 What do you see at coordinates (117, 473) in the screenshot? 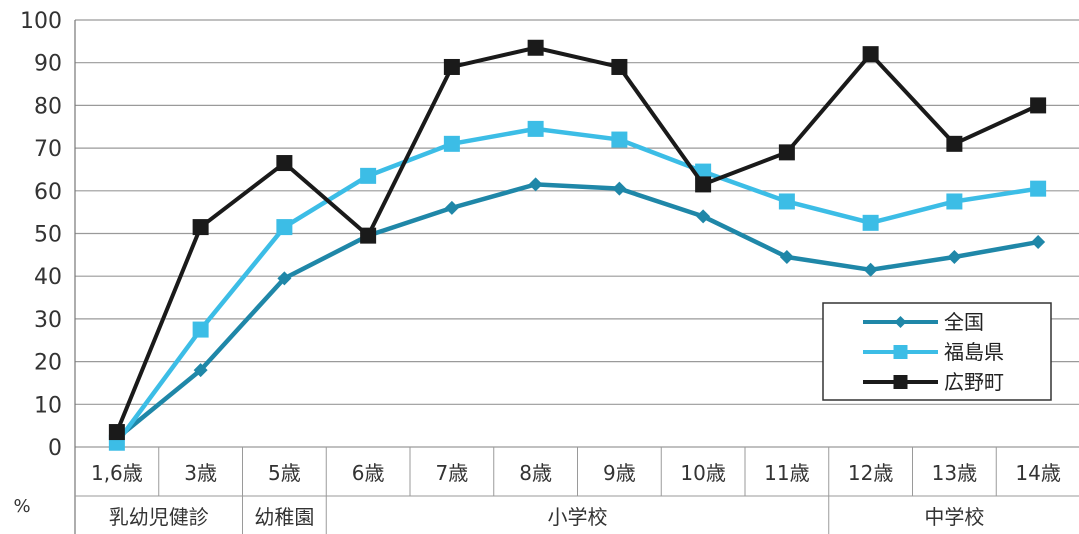
I see `x-tick-label: 1,6歳` at bounding box center [117, 473].